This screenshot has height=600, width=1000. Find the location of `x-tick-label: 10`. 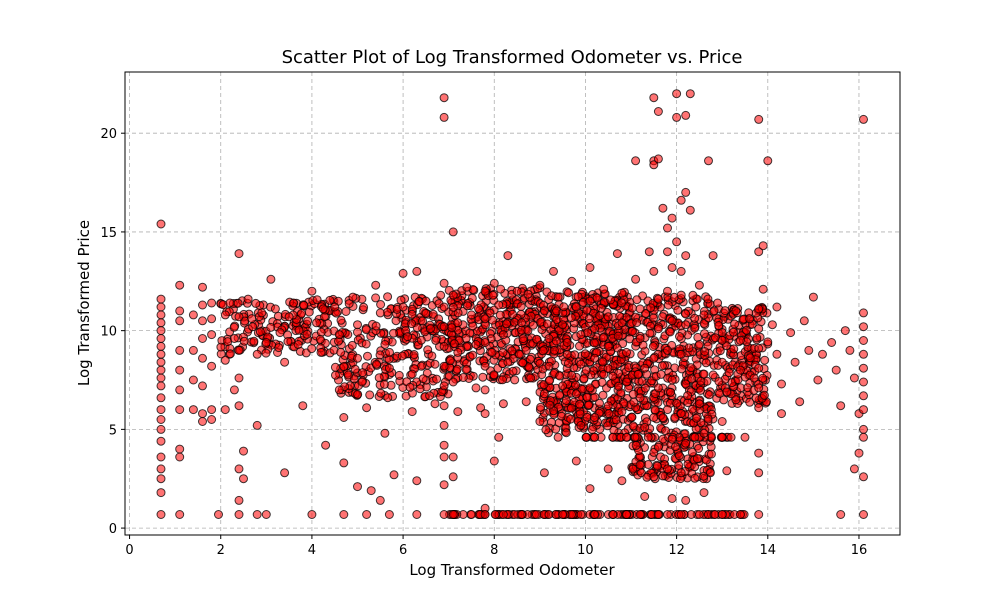

x-tick-label: 10 is located at coordinates (585, 550).